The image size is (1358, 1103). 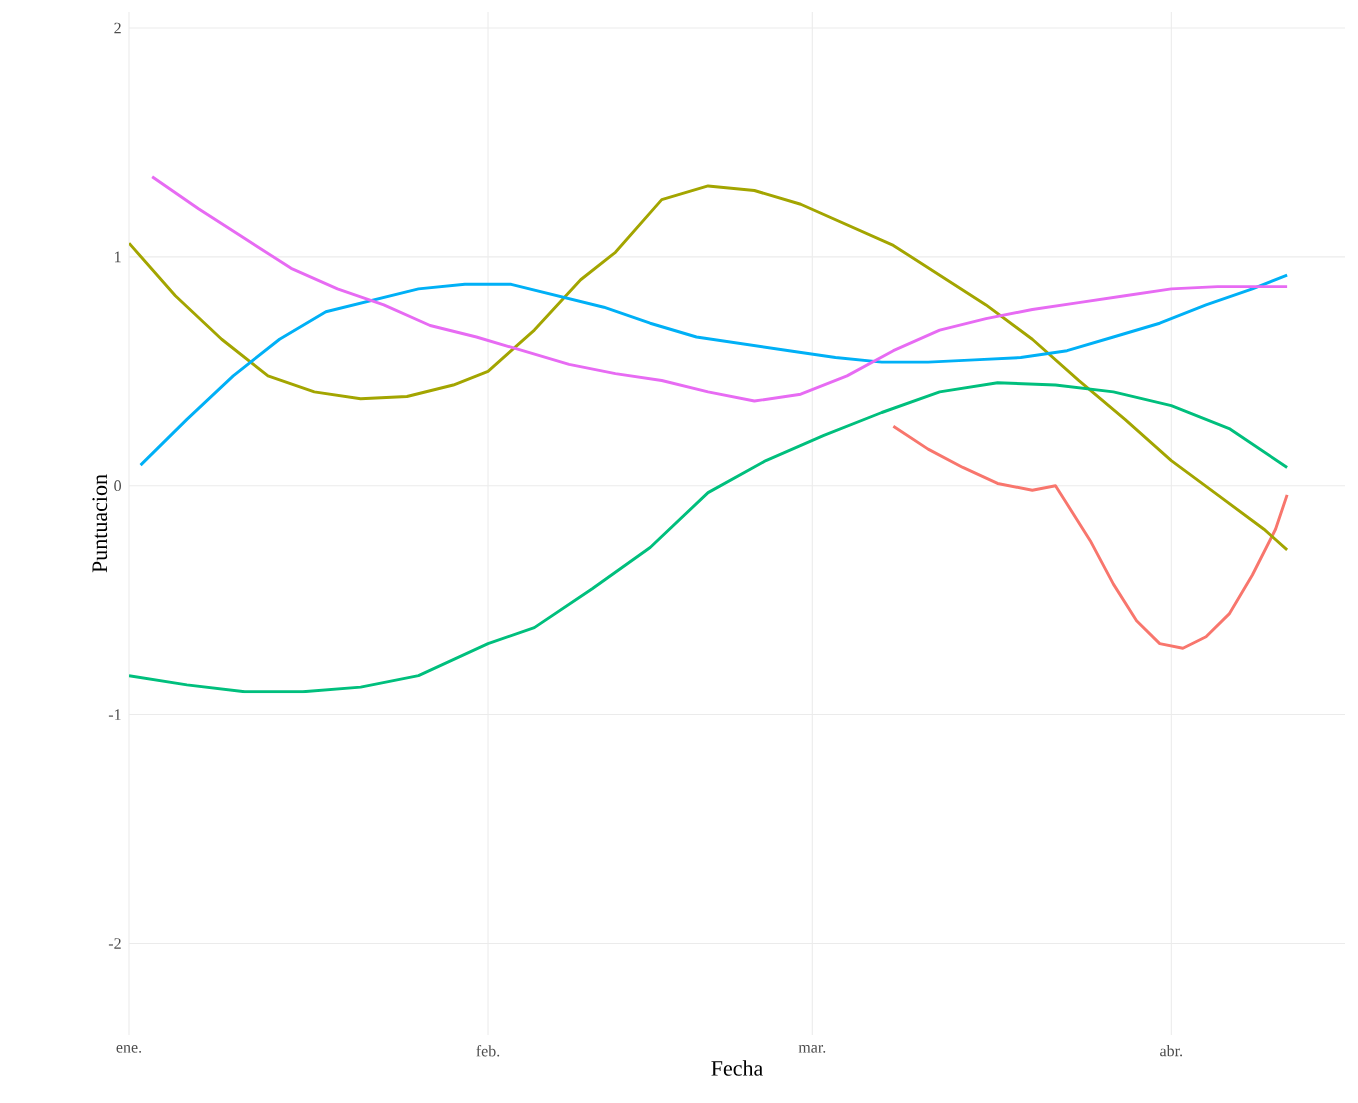 I want to click on x-axis-title: Fecha, so click(x=737, y=1068).